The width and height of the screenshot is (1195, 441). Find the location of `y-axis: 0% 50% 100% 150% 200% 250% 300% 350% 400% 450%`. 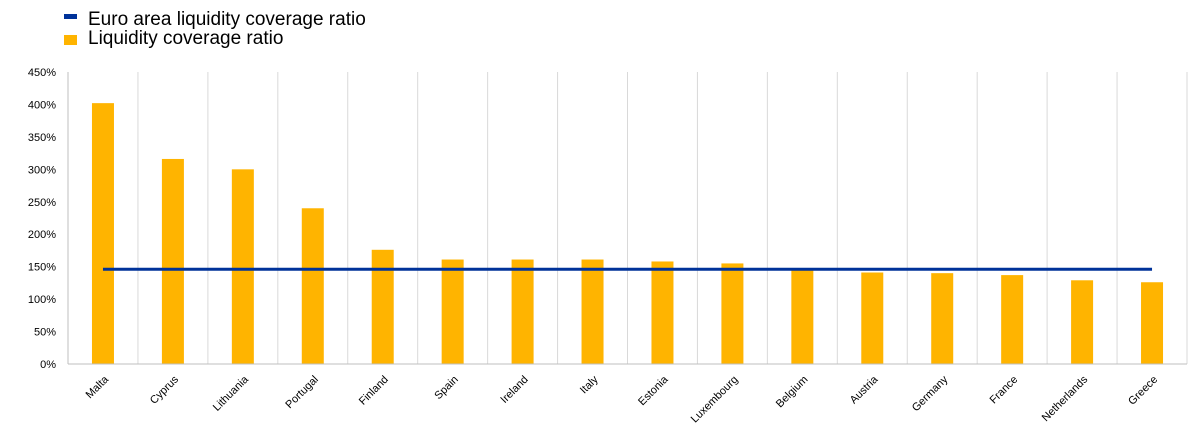

y-axis: 0% 50% 100% 150% 200% 250% 300% 350% 400% 450% is located at coordinates (48, 219).